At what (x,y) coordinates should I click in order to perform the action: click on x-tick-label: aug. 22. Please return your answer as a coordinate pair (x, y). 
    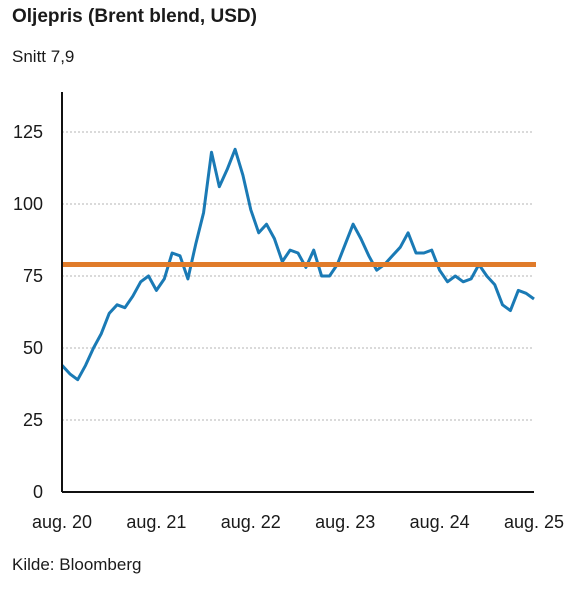
    Looking at the image, I should click on (251, 522).